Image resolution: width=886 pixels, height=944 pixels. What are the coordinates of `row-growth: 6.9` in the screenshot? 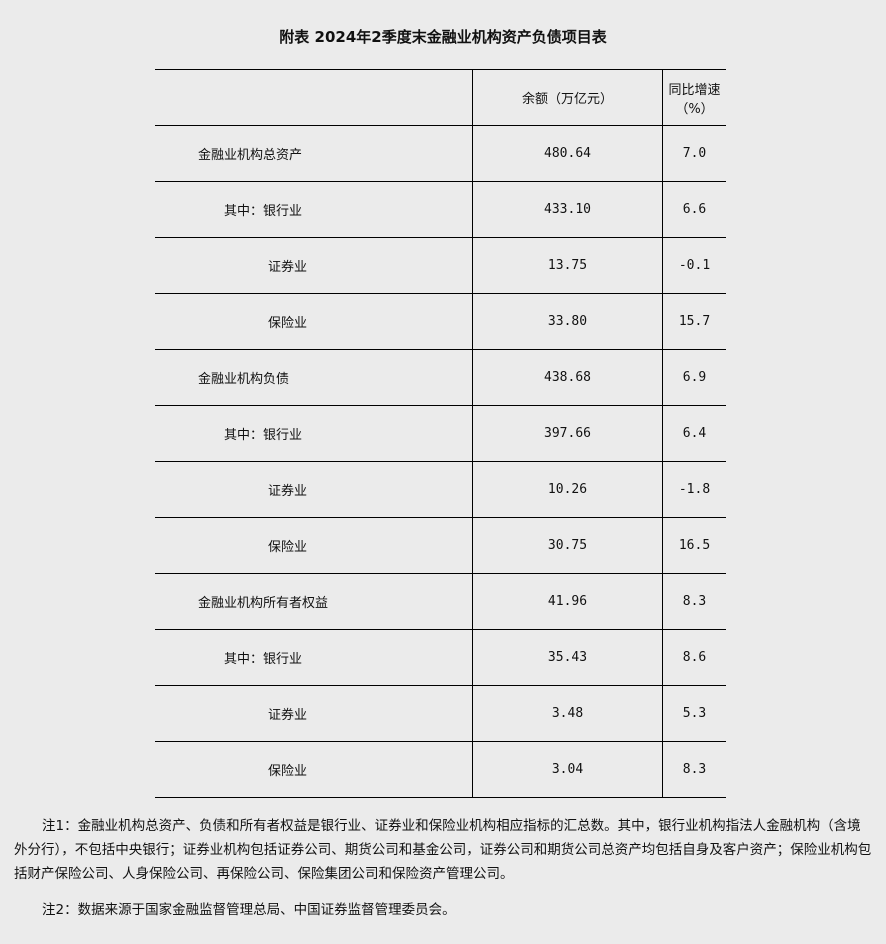 It's located at (694, 377).